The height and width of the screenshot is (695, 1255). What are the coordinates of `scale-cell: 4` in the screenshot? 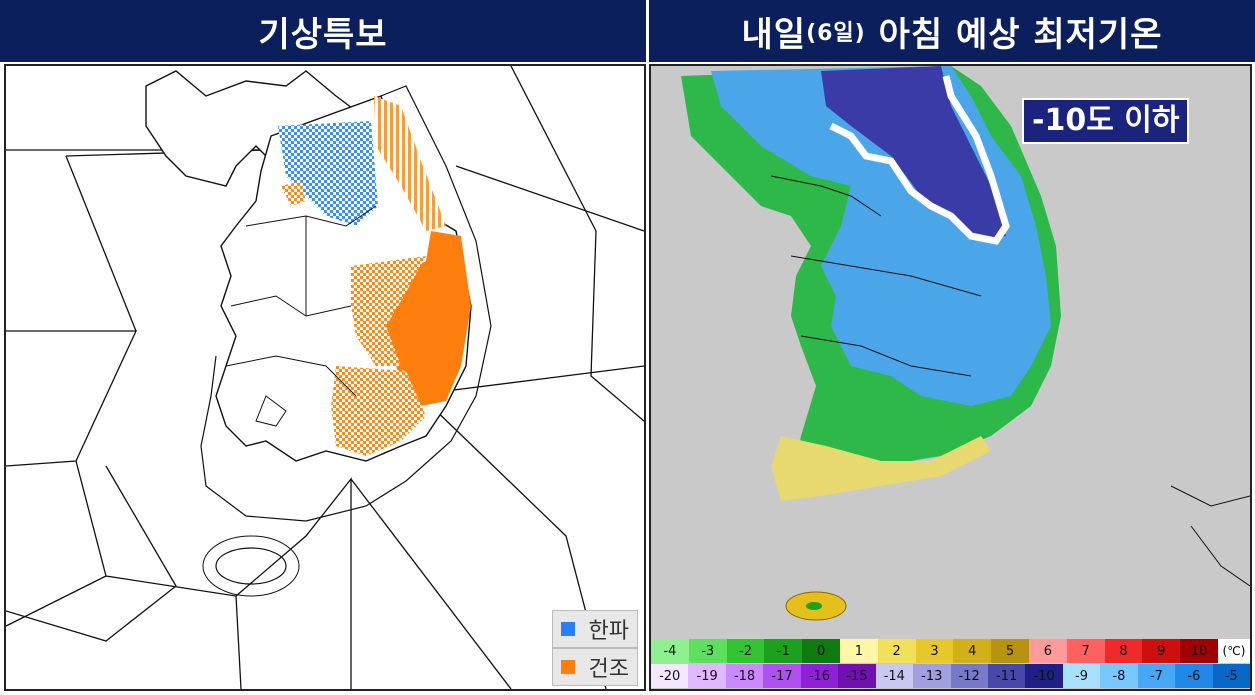 It's located at (972, 651).